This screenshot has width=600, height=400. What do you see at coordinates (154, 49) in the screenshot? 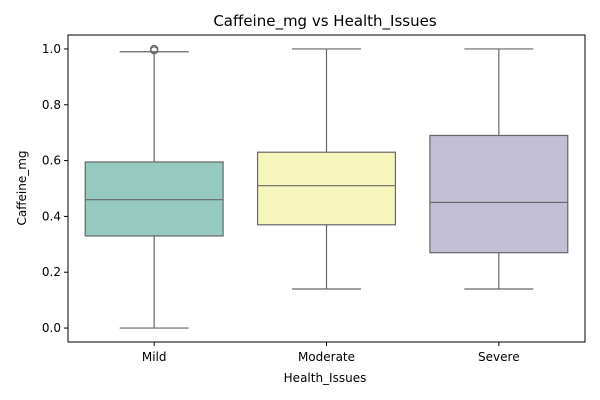
I see `outlier-point-mild` at bounding box center [154, 49].